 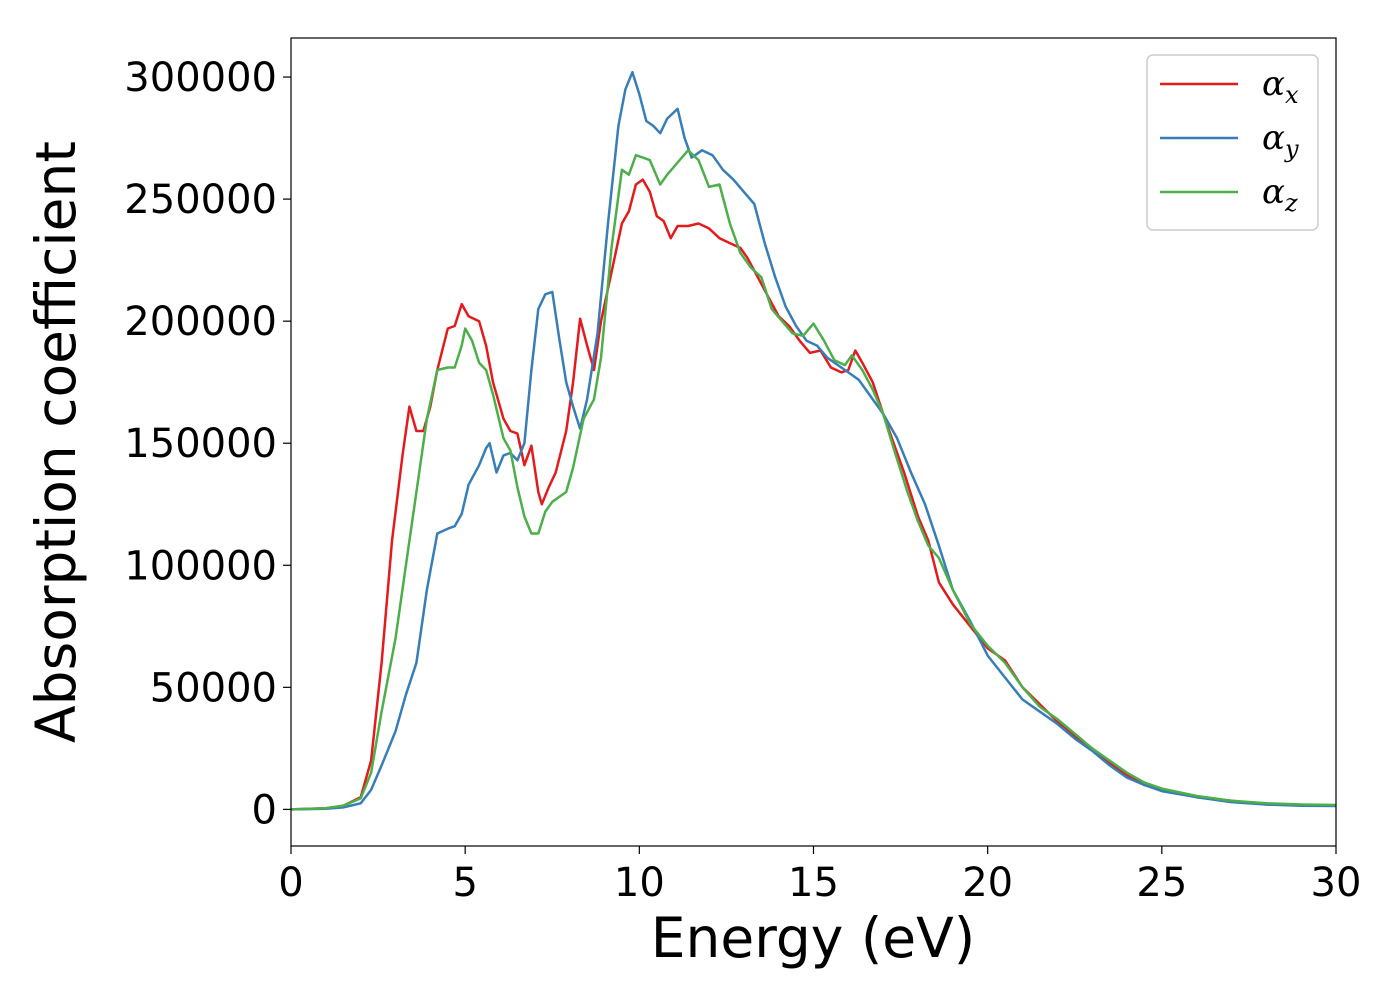 What do you see at coordinates (56, 442) in the screenshot?
I see `y-axis-title: Absorption coefficient` at bounding box center [56, 442].